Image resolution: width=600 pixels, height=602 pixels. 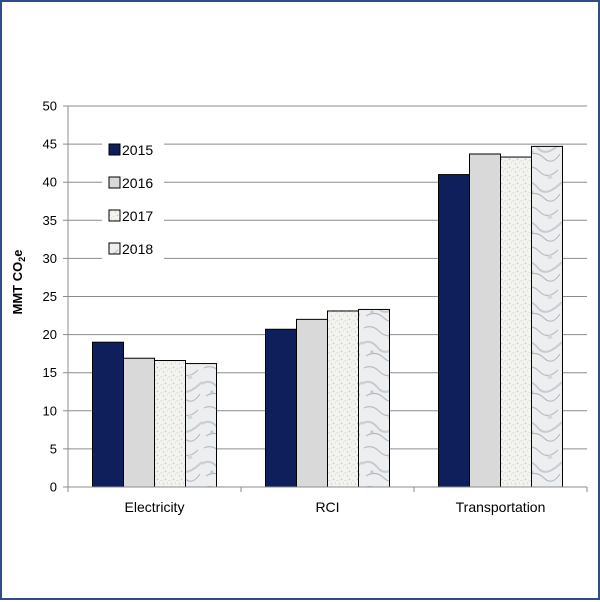 I want to click on legend-swatch-2018, so click(x=114, y=248).